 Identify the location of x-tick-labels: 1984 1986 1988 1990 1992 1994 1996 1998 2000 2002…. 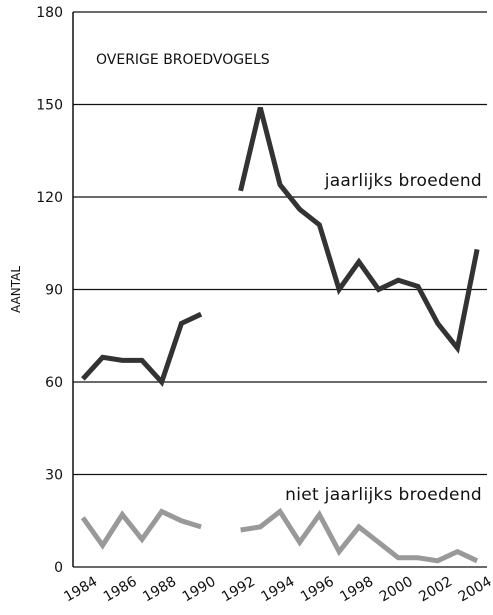
(277, 590).